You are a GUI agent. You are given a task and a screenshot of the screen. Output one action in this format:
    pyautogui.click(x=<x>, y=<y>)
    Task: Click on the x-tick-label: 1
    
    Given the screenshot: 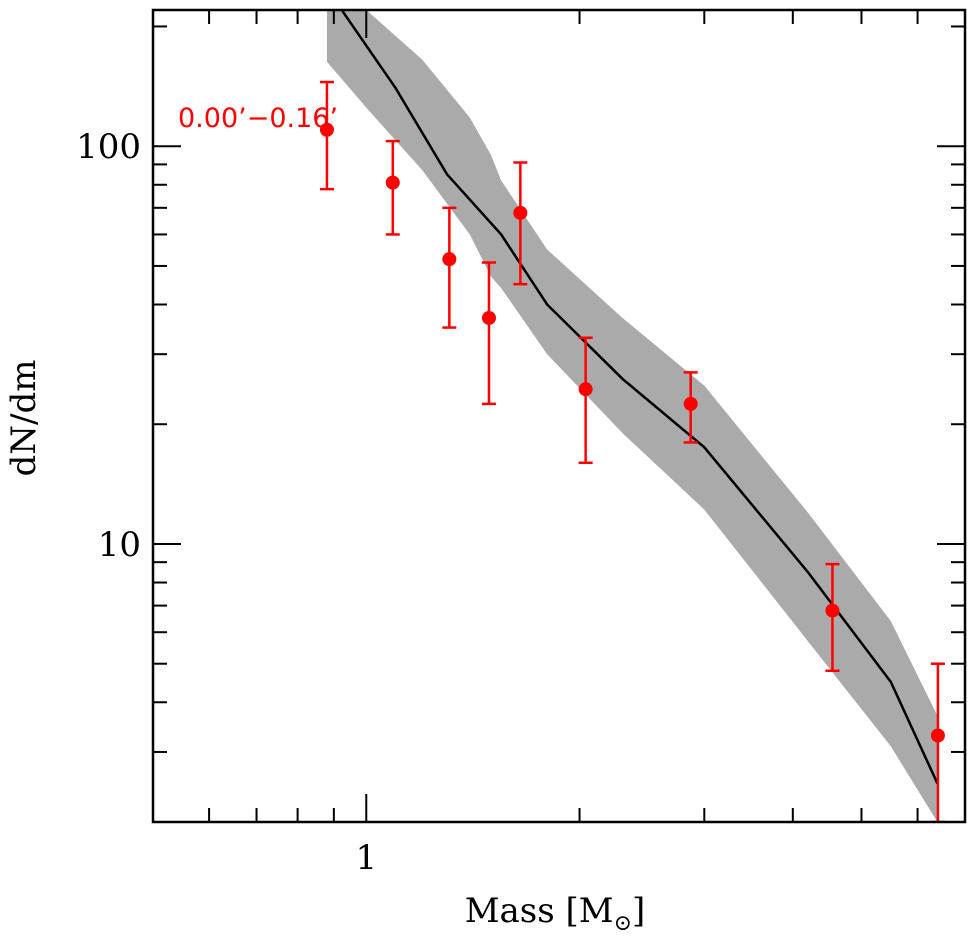 What is the action you would take?
    pyautogui.click(x=366, y=858)
    